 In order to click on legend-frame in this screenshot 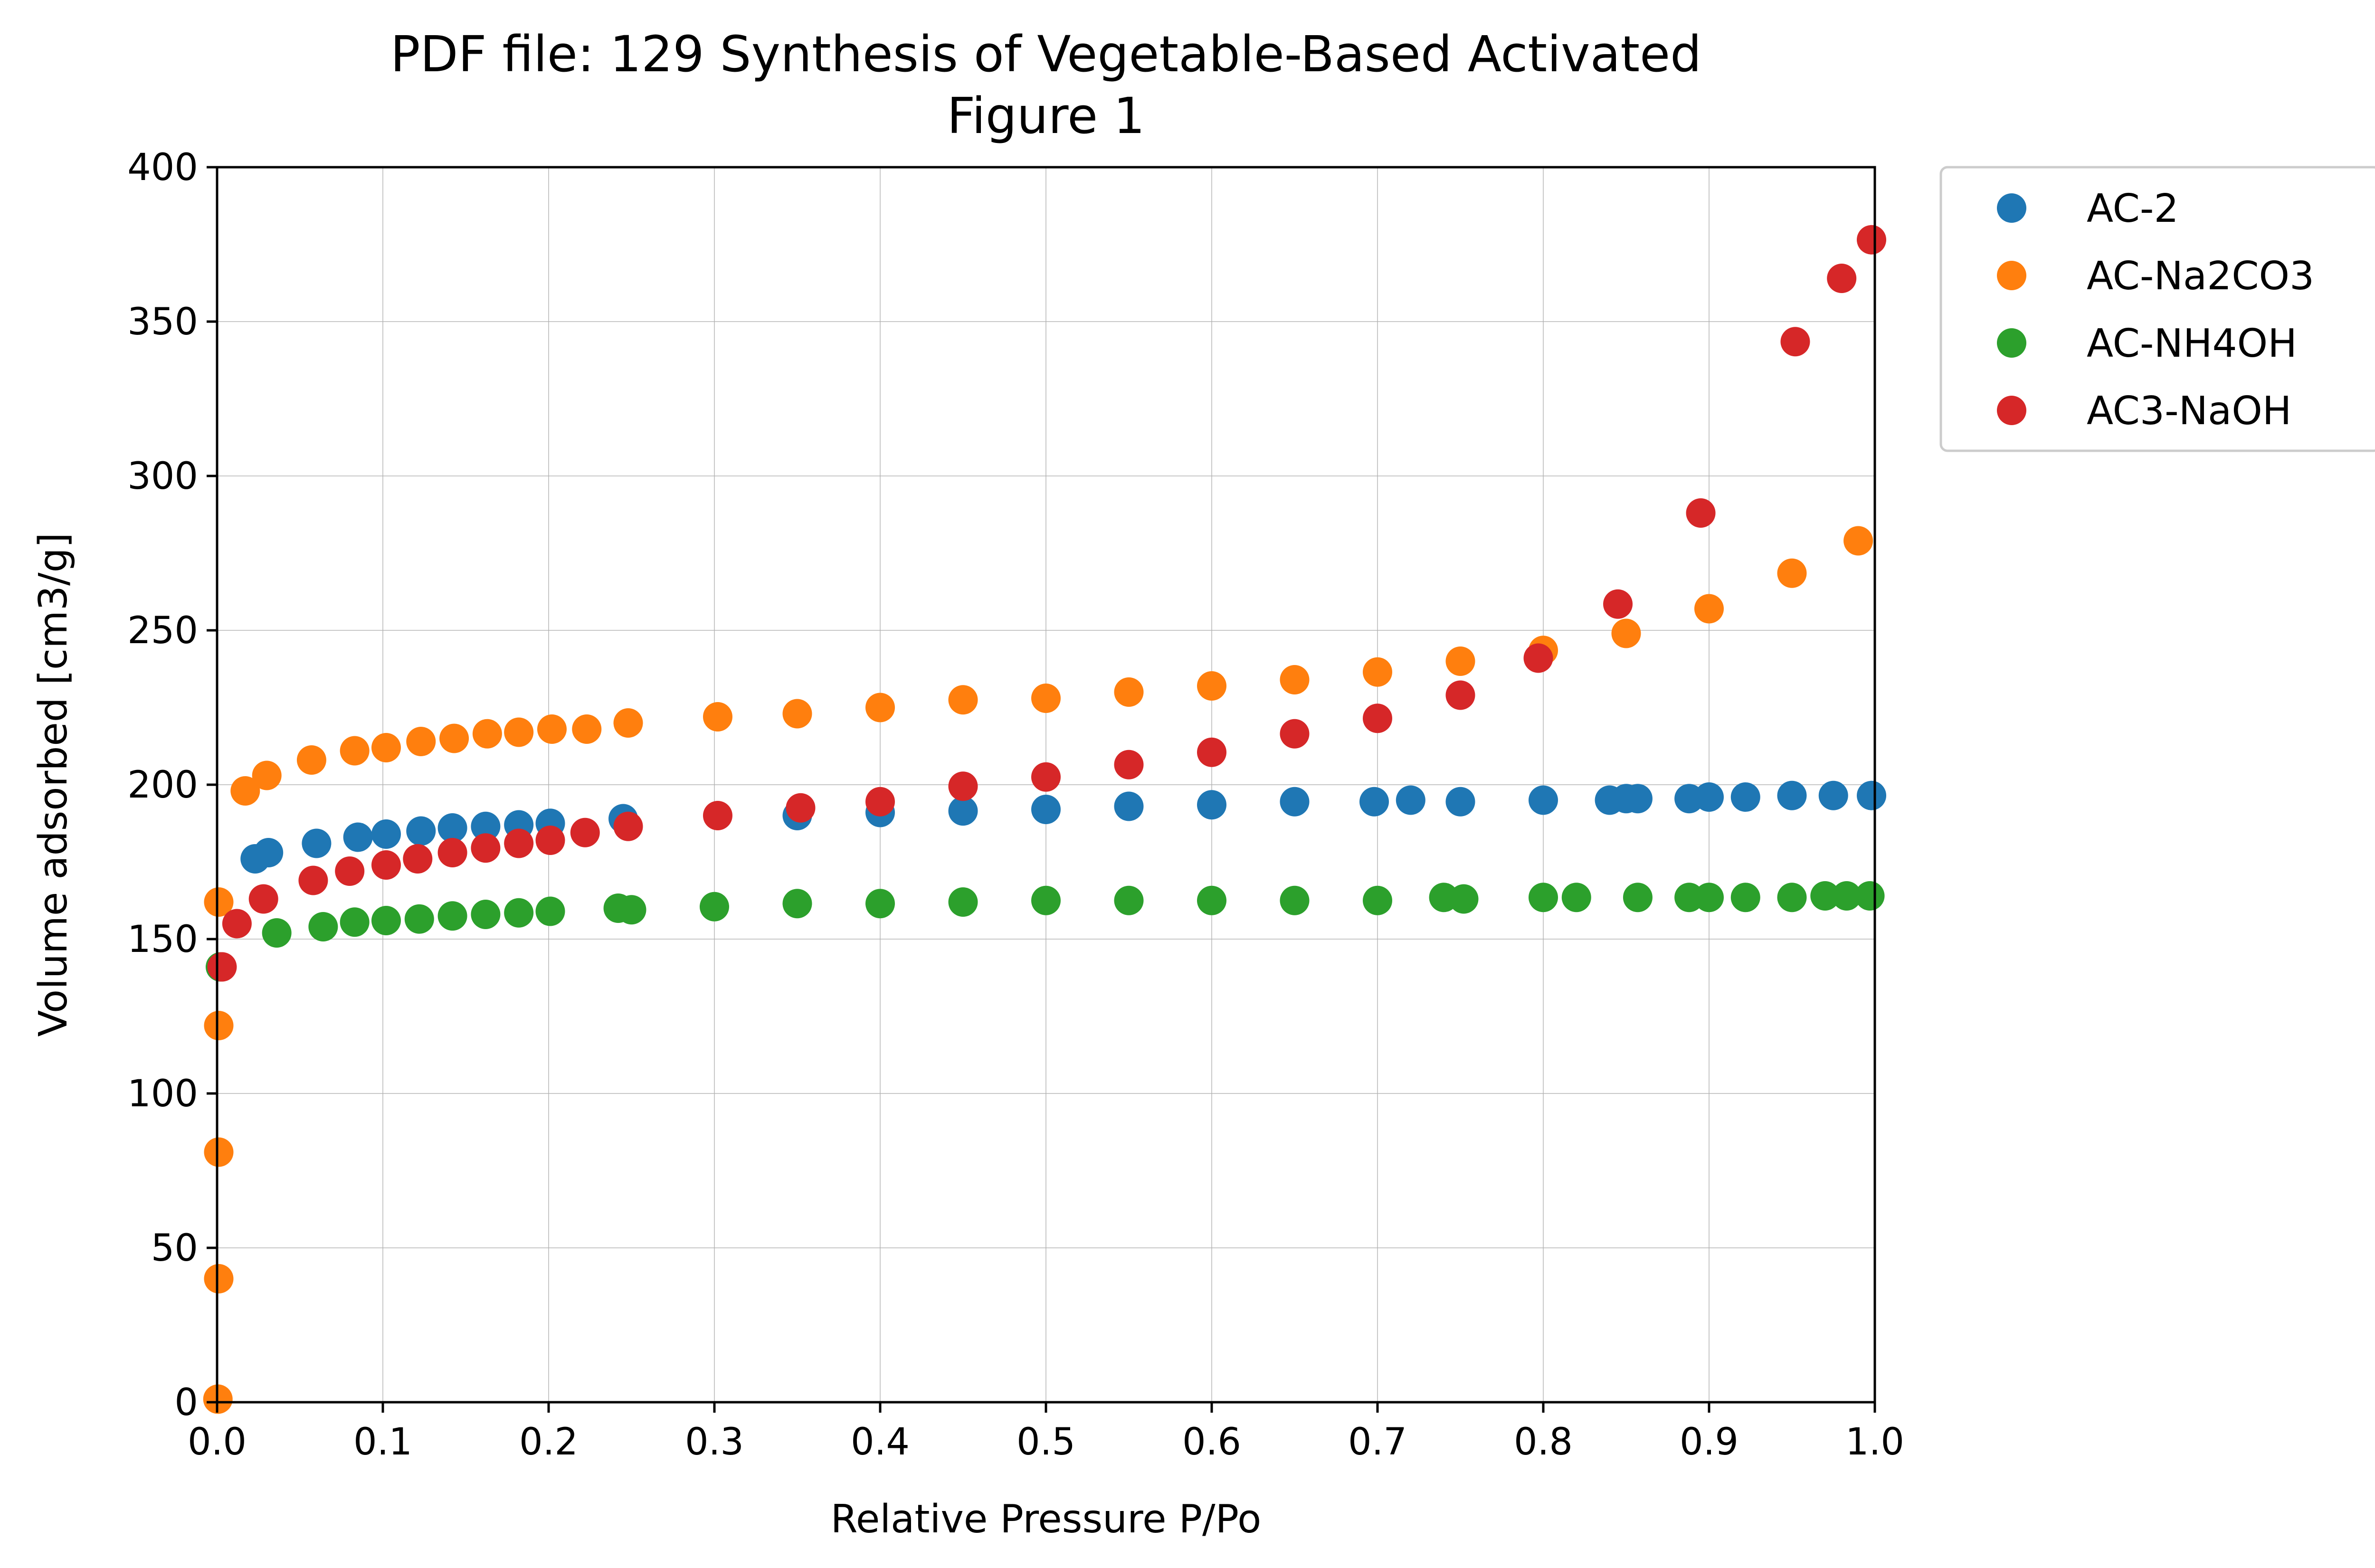, I will do `click(2157, 309)`.